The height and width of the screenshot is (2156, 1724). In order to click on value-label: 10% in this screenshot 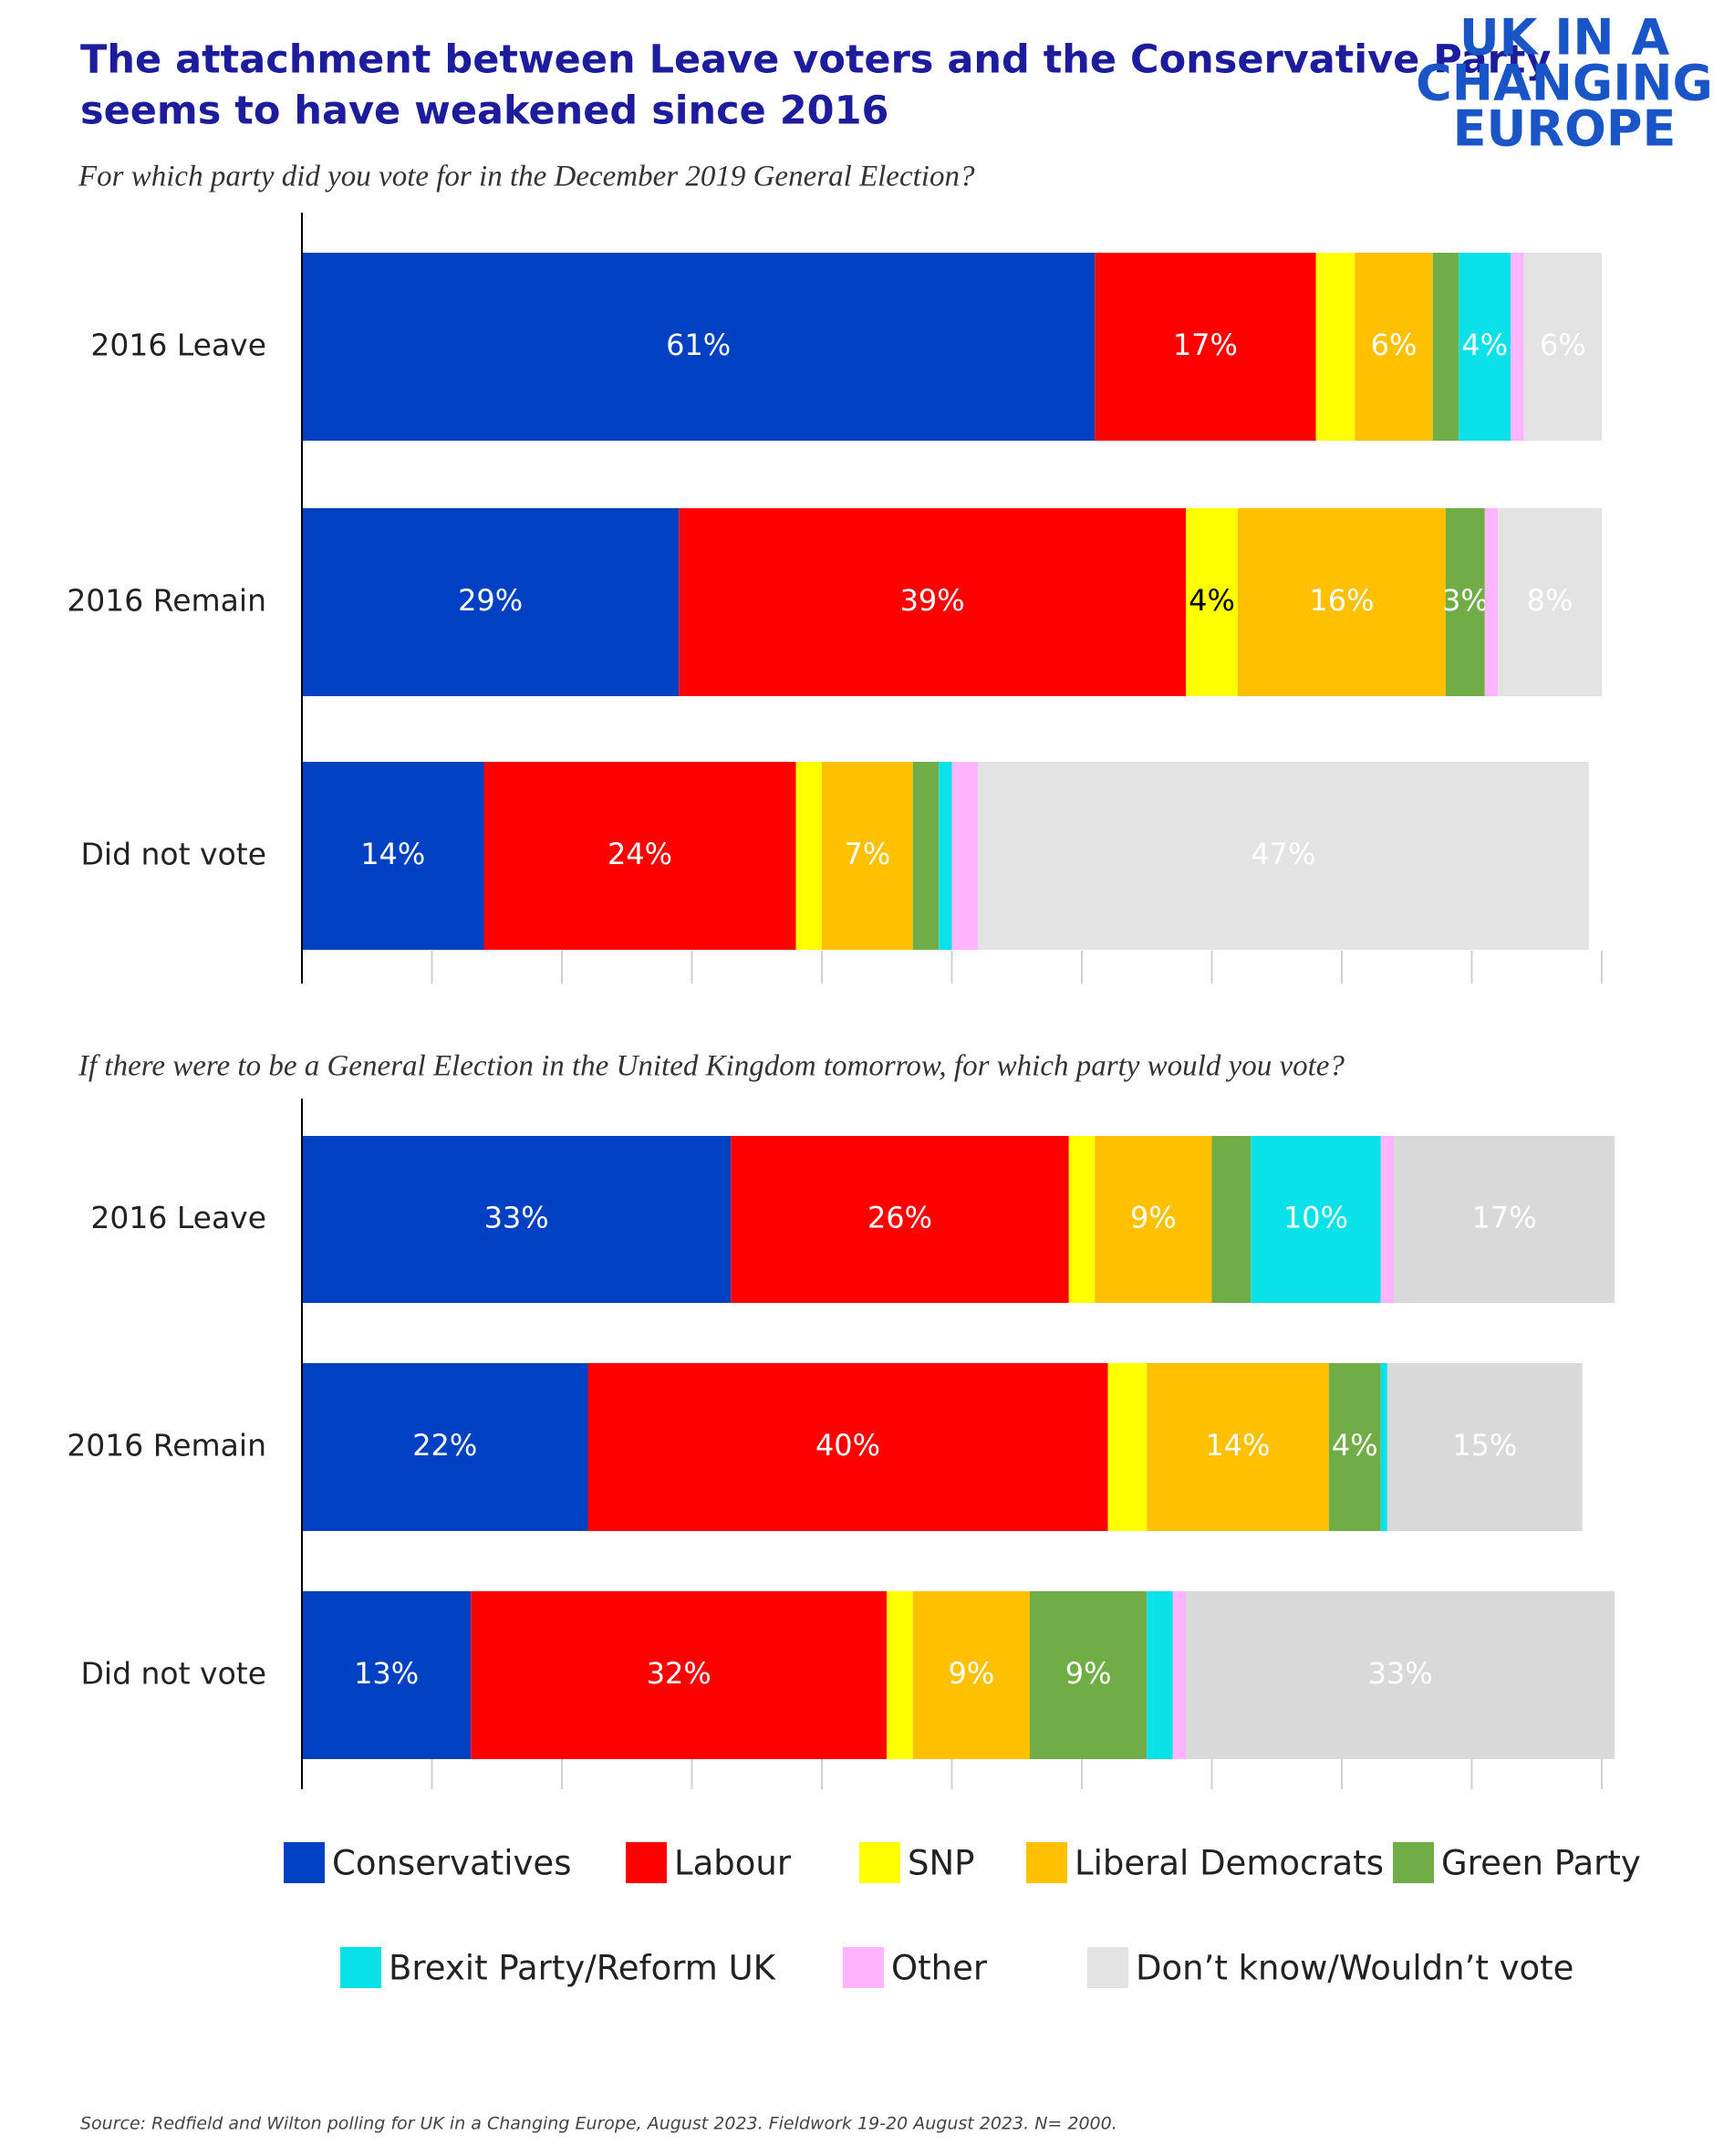, I will do `click(1315, 1218)`.